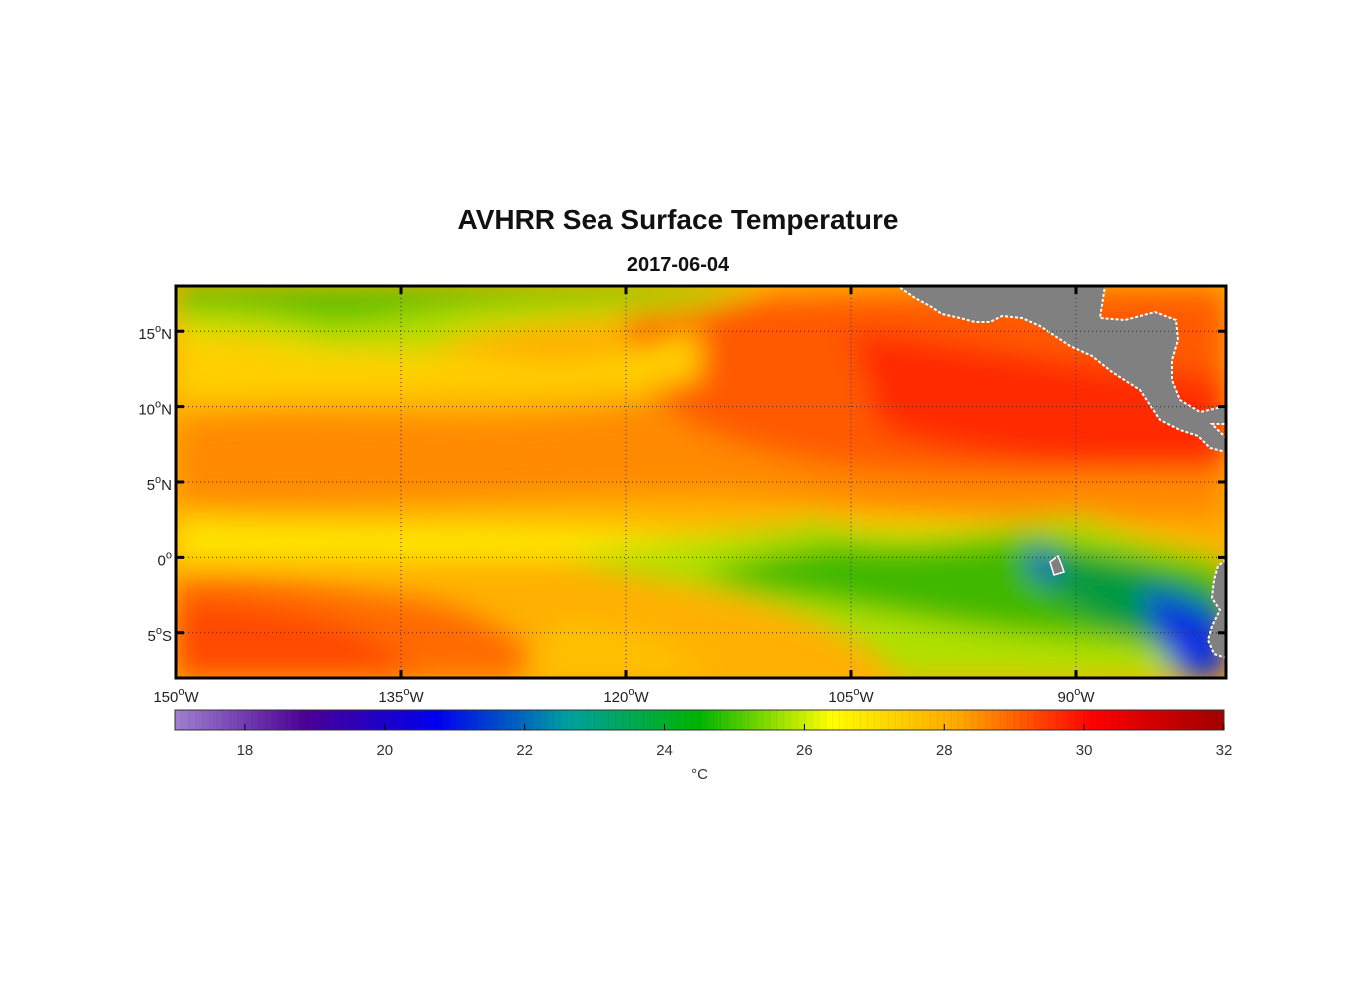 The height and width of the screenshot is (1000, 1356). I want to click on lat-tick-label: 10oN, so click(155, 409).